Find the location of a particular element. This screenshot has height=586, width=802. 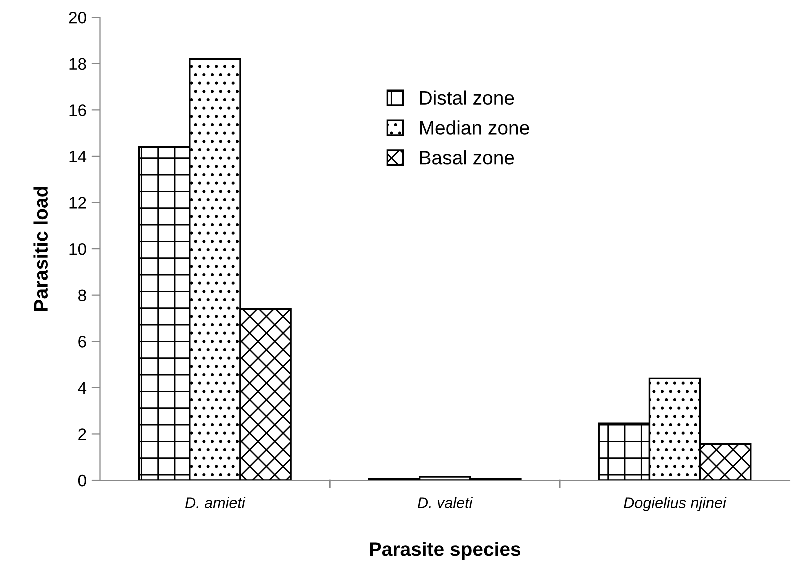

legend-label: Distal zone is located at coordinates (467, 98).